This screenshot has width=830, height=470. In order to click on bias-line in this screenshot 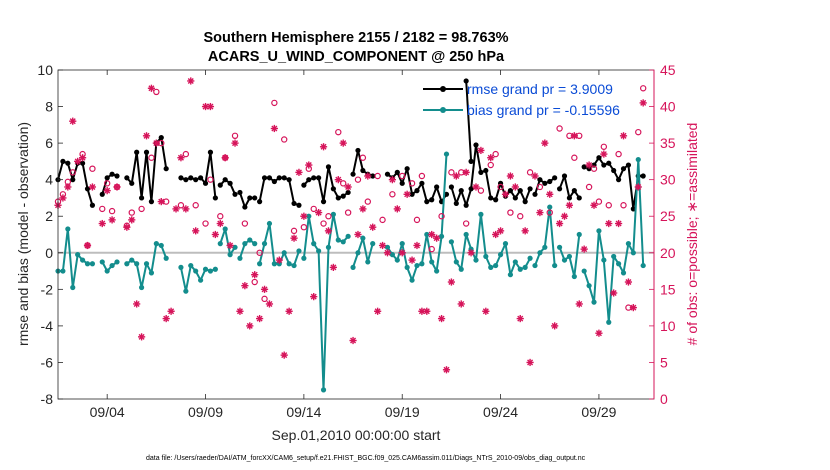, I will do `click(247, 249)`.